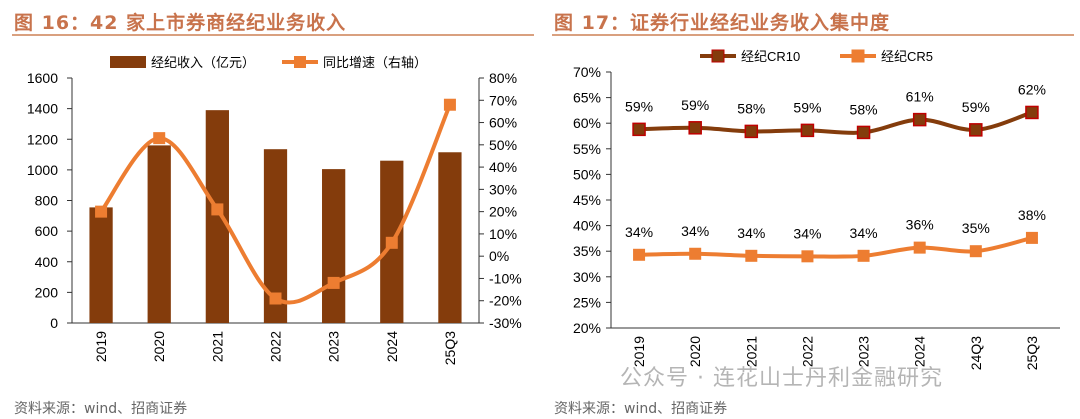 The image size is (1080, 419). What do you see at coordinates (718, 56) in the screenshot?
I see `legend-cr10-marker` at bounding box center [718, 56].